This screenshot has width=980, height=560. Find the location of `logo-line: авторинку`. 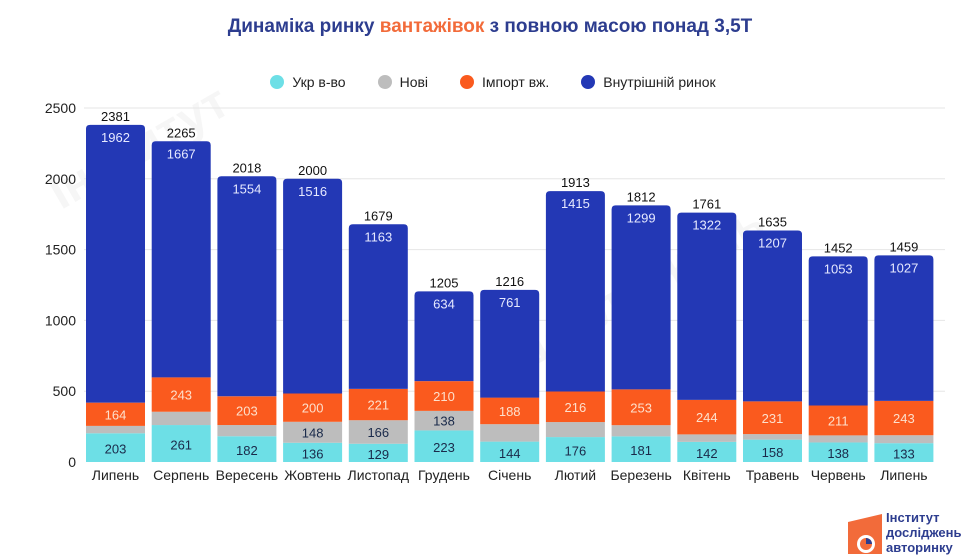

logo-line: авторинку is located at coordinates (919, 547).